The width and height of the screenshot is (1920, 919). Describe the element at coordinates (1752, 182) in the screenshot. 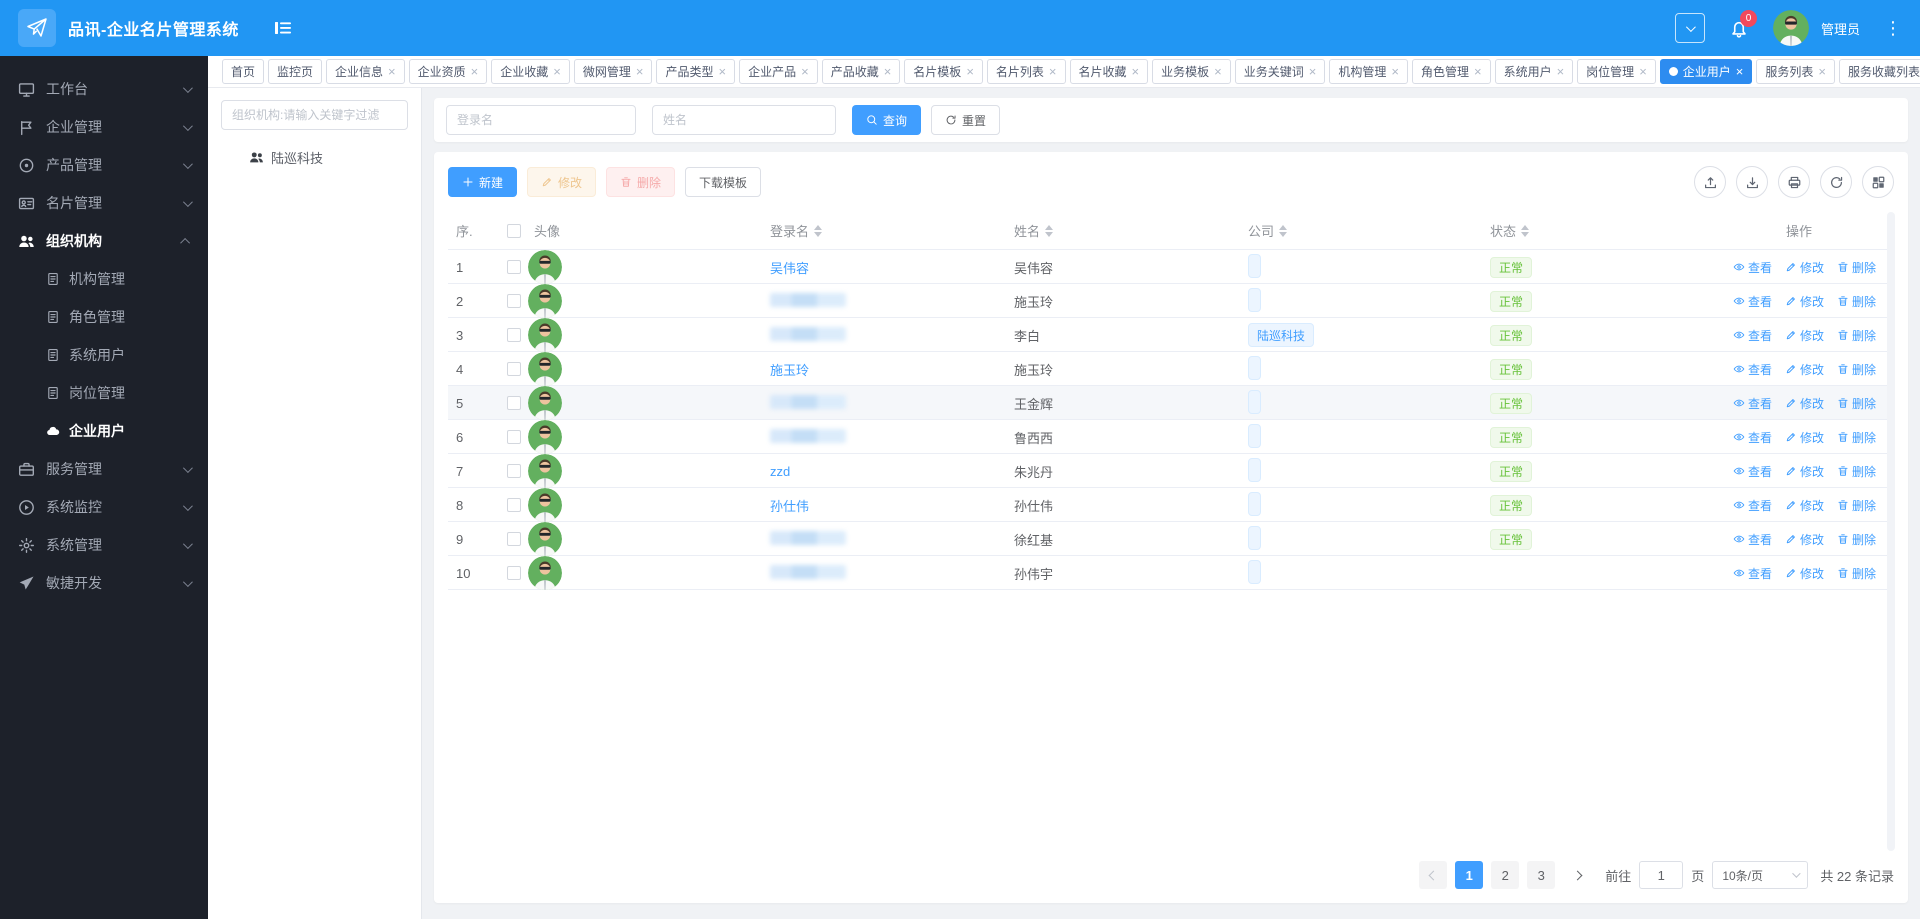

I see `download-button` at that location.